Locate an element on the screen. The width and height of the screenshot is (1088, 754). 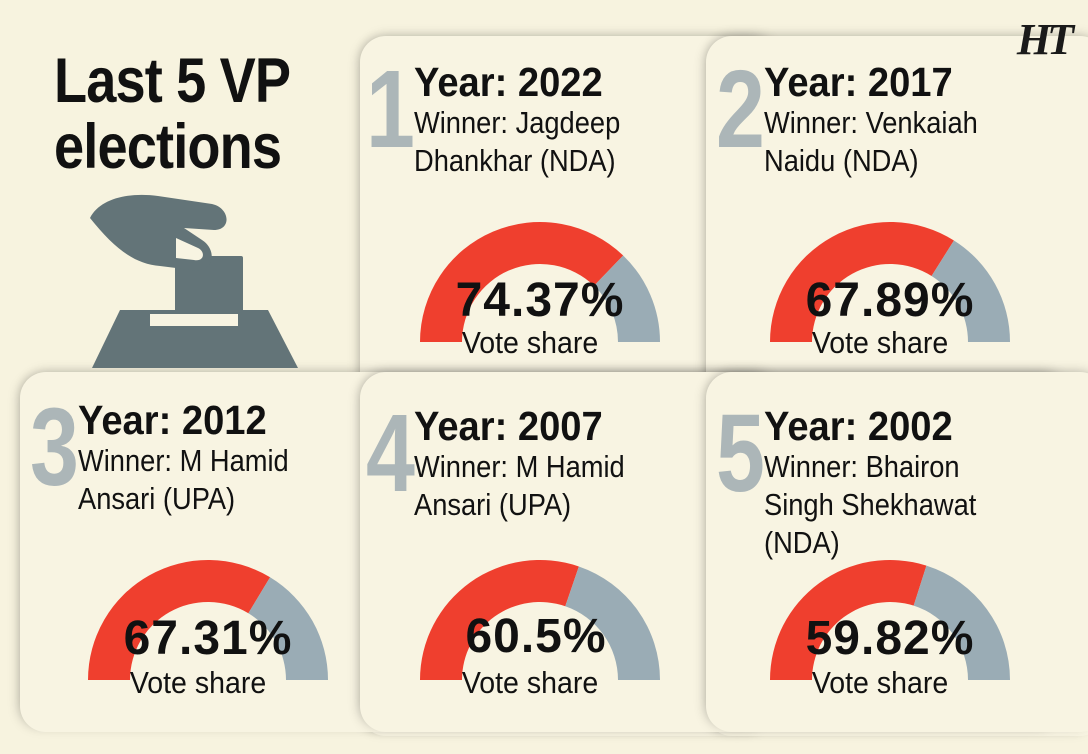
gauge-2022 is located at coordinates (540, 282).